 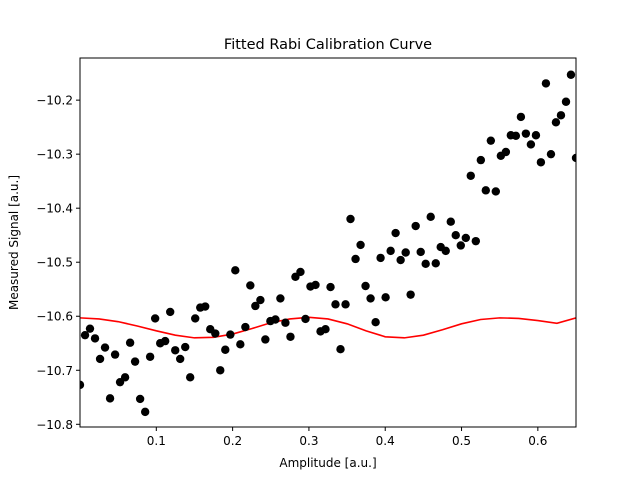 I want to click on y-axis-label: Measured Signal [a.u.], so click(x=14, y=242).